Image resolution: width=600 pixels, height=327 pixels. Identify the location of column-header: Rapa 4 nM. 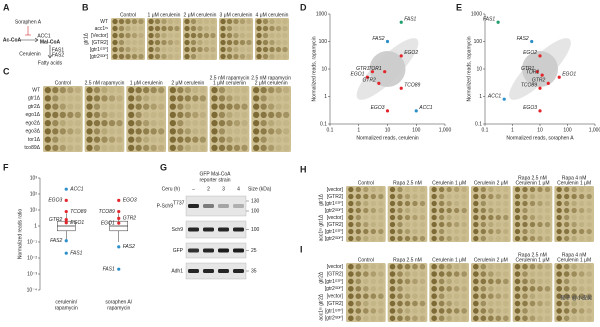
(574, 255).